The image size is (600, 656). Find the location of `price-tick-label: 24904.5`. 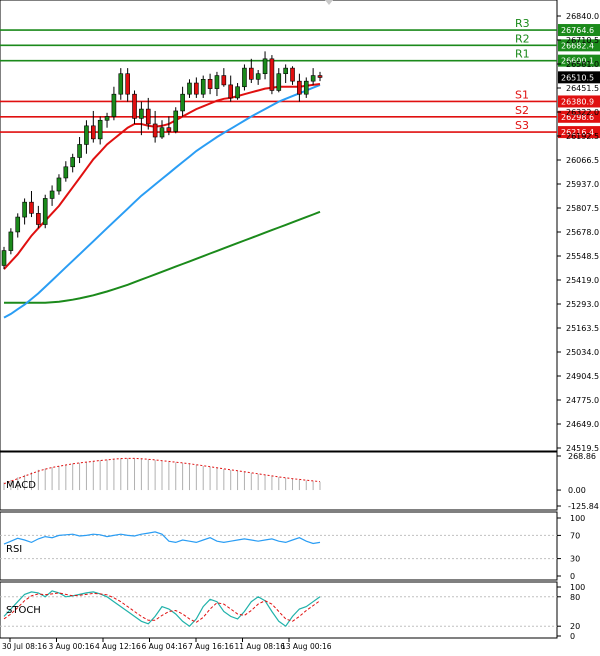

price-tick-label: 24904.5 is located at coordinates (582, 376).